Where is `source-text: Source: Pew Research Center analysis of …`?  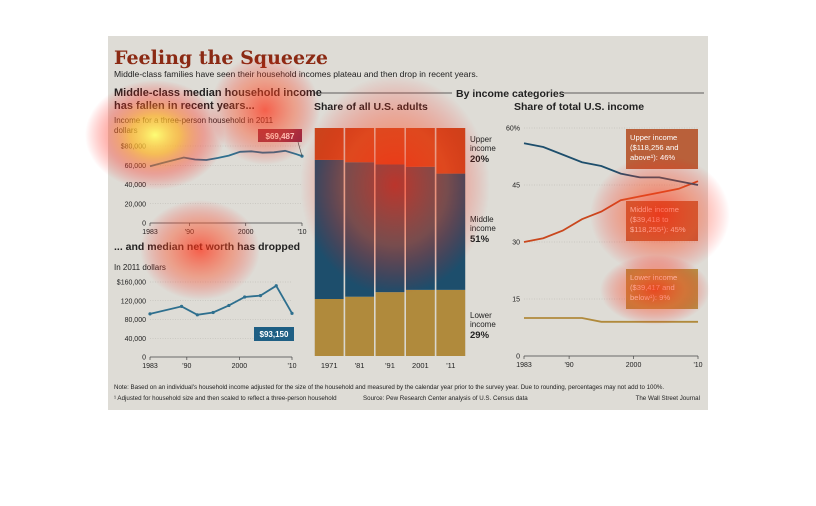
source-text: Source: Pew Research Center analysis of … is located at coordinates (445, 398).